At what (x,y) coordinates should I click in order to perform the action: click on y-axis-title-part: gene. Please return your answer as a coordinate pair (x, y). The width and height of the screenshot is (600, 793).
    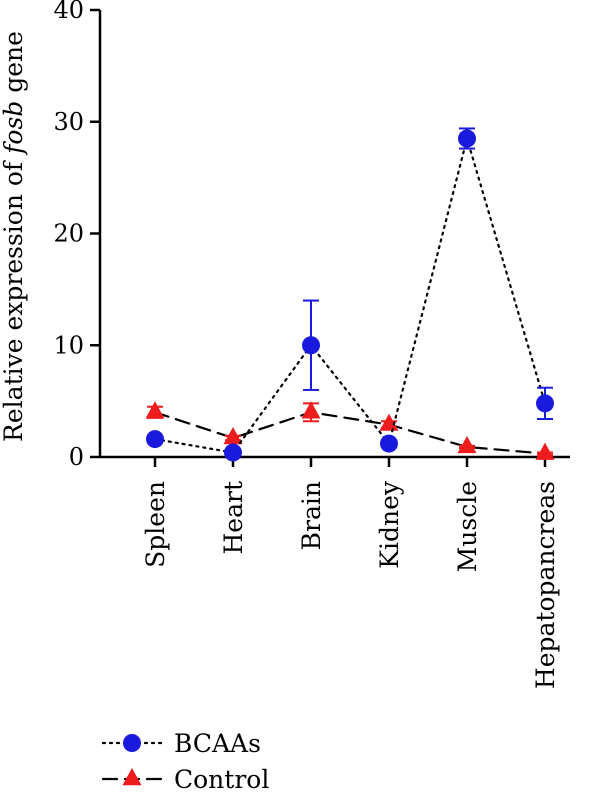
    Looking at the image, I should click on (14, 66).